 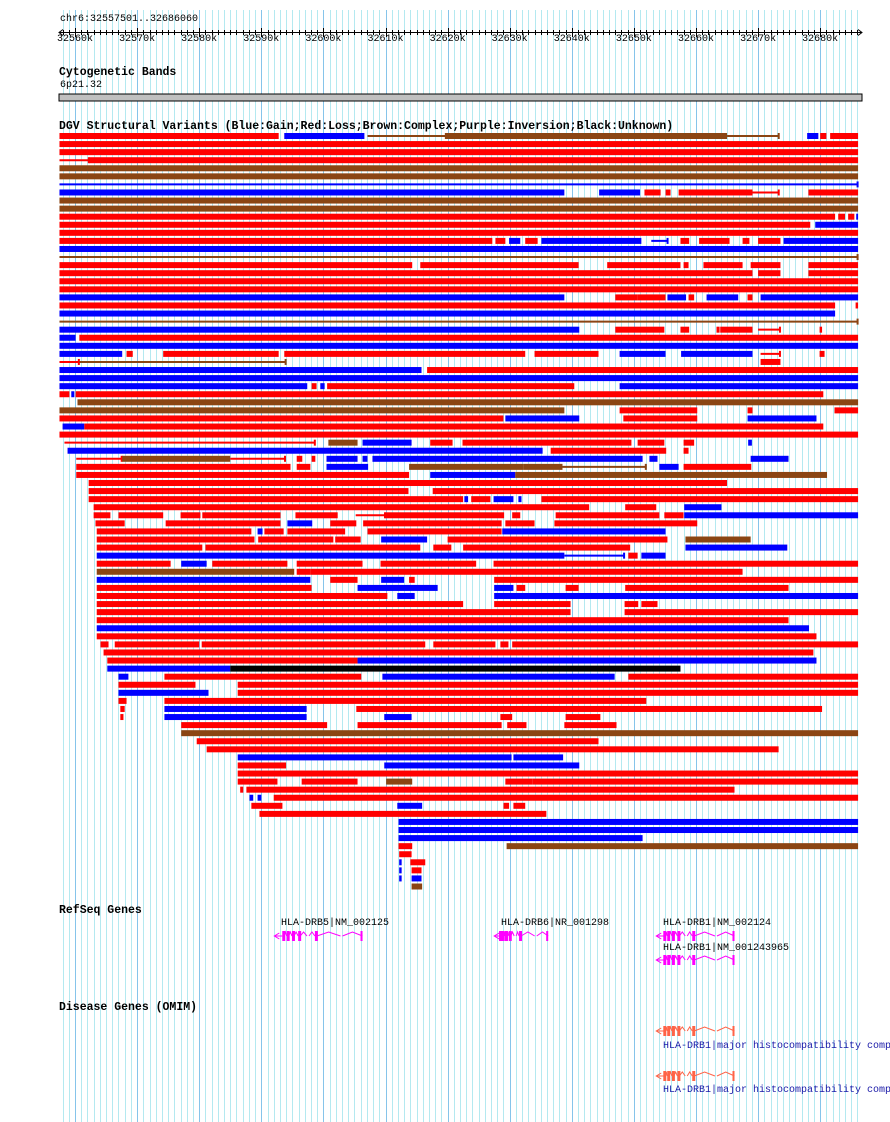 I want to click on ruler-tick-label: 32620k, so click(x=447, y=39).